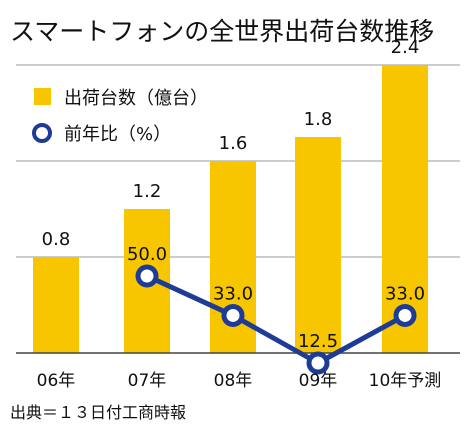  What do you see at coordinates (56, 239) in the screenshot?
I see `bar-value-label: 0.8` at bounding box center [56, 239].